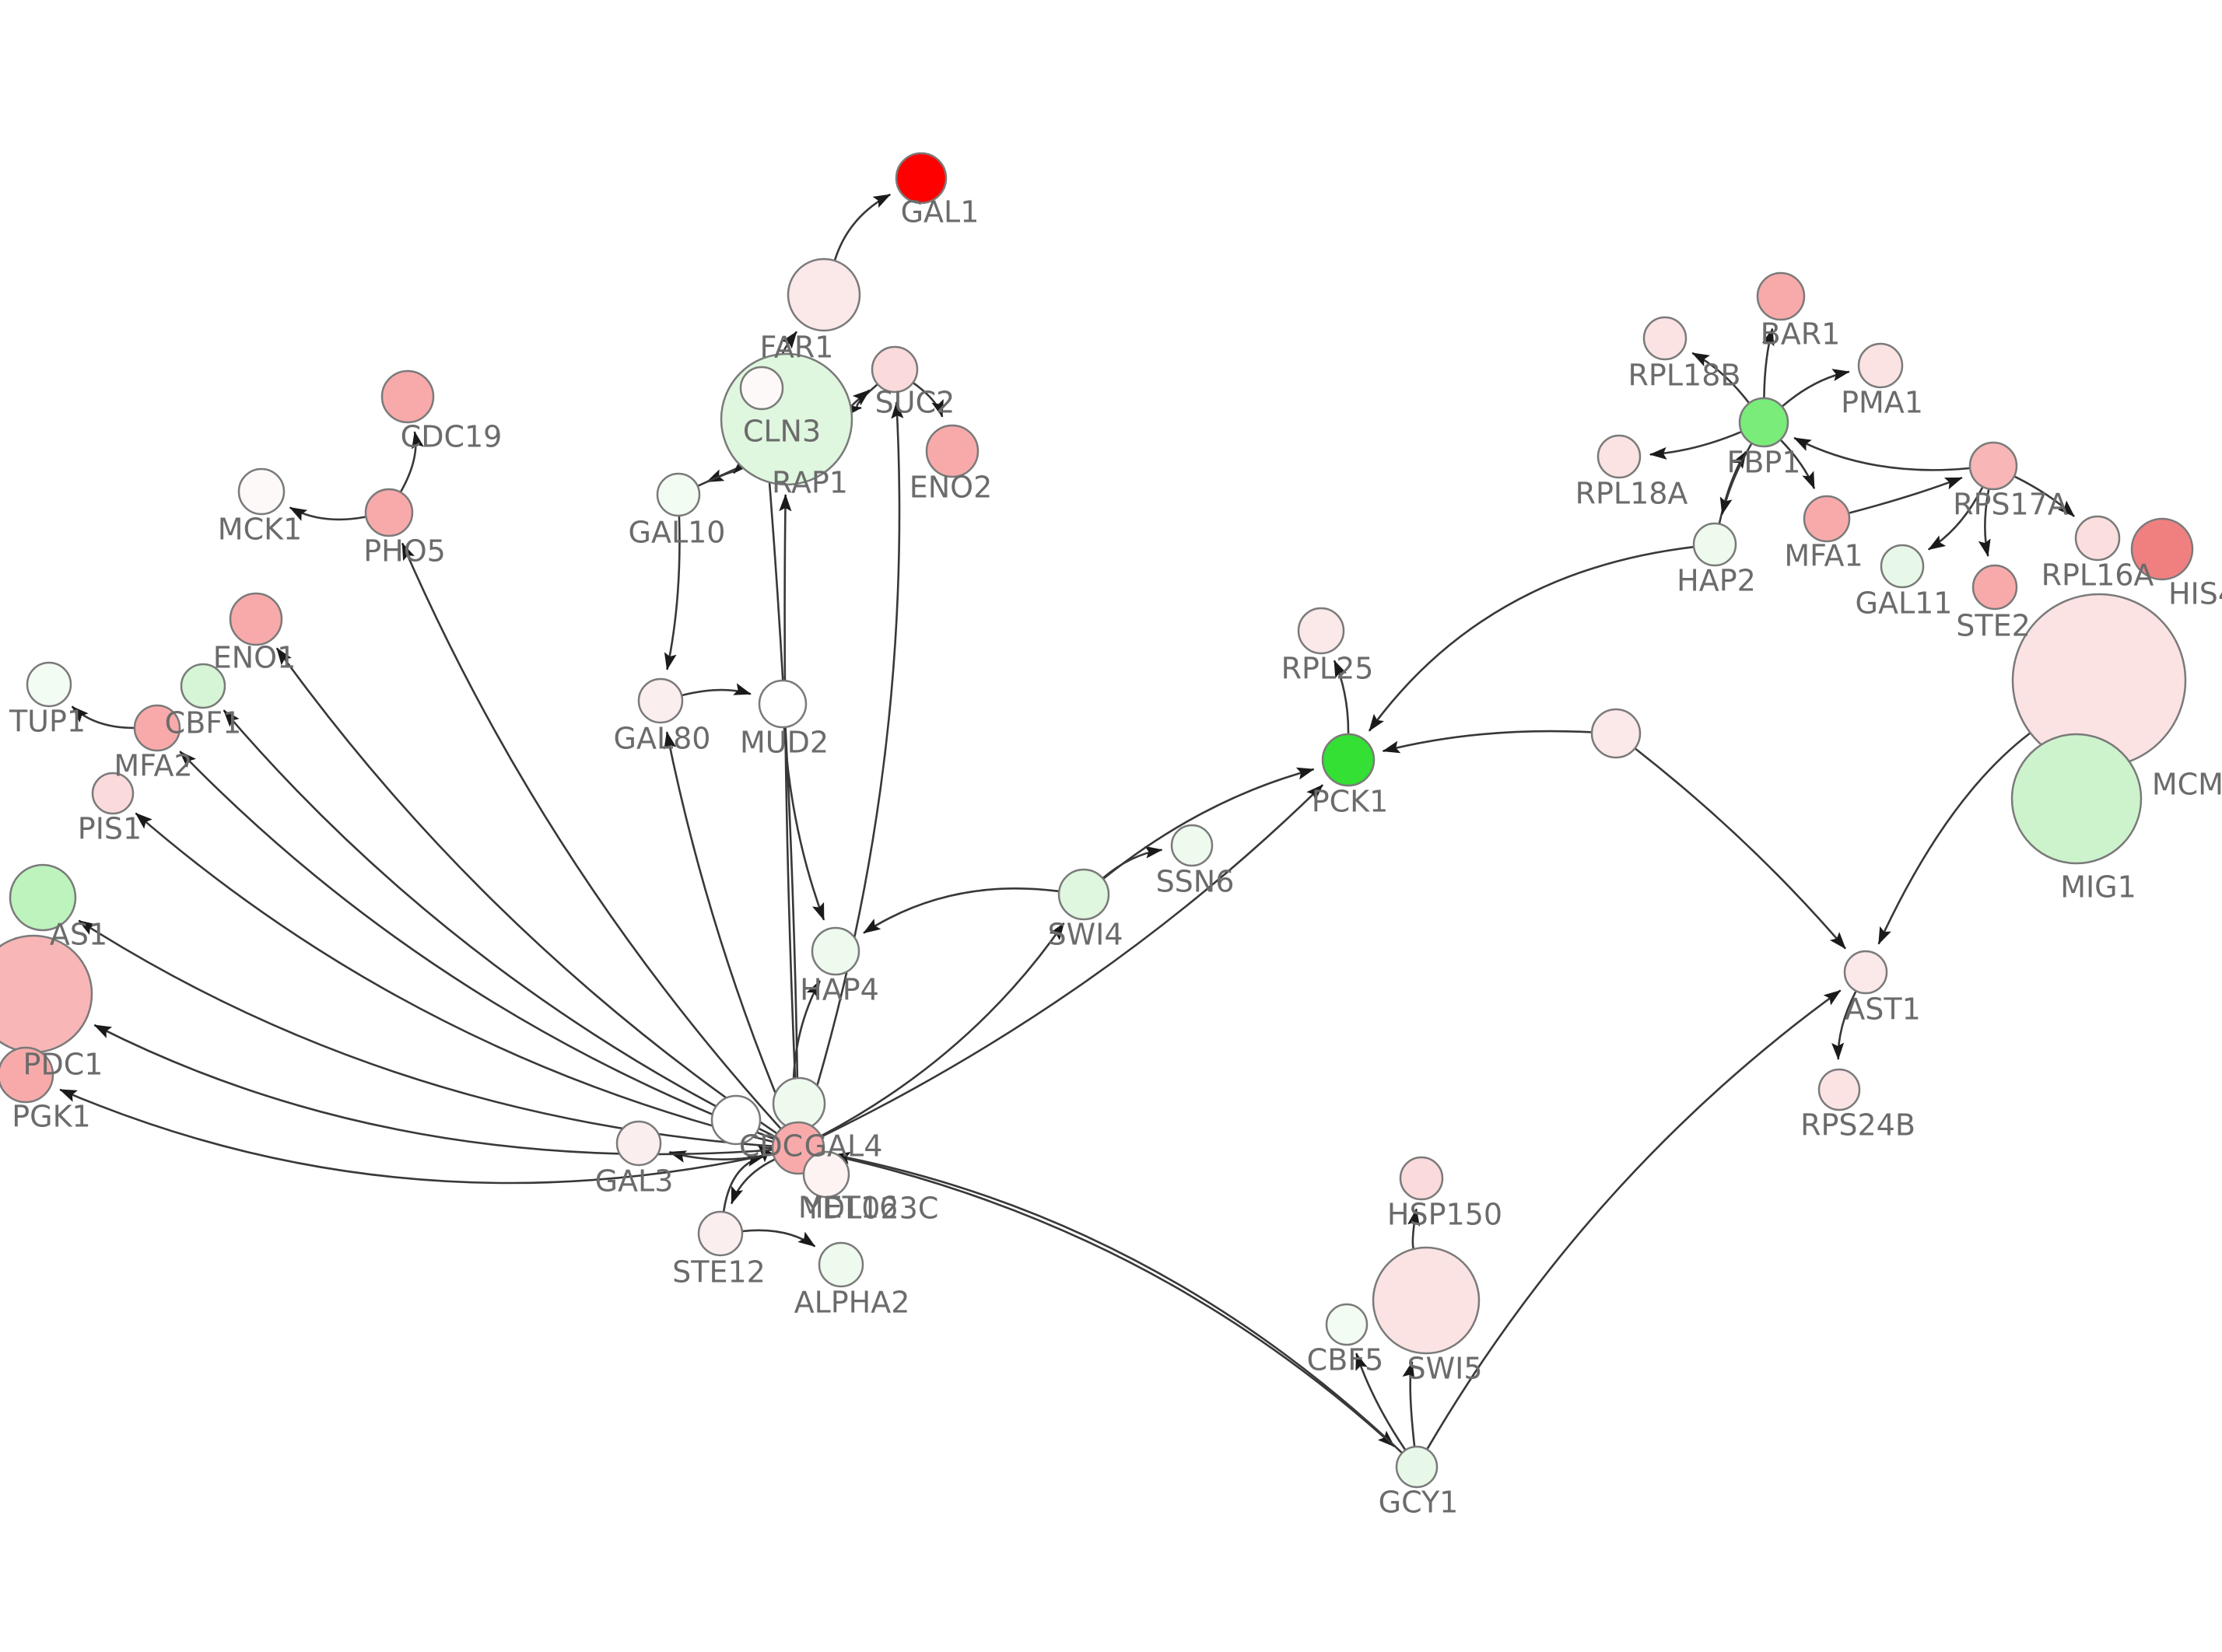  I want to click on gene-node-pdc1, so click(46, 994).